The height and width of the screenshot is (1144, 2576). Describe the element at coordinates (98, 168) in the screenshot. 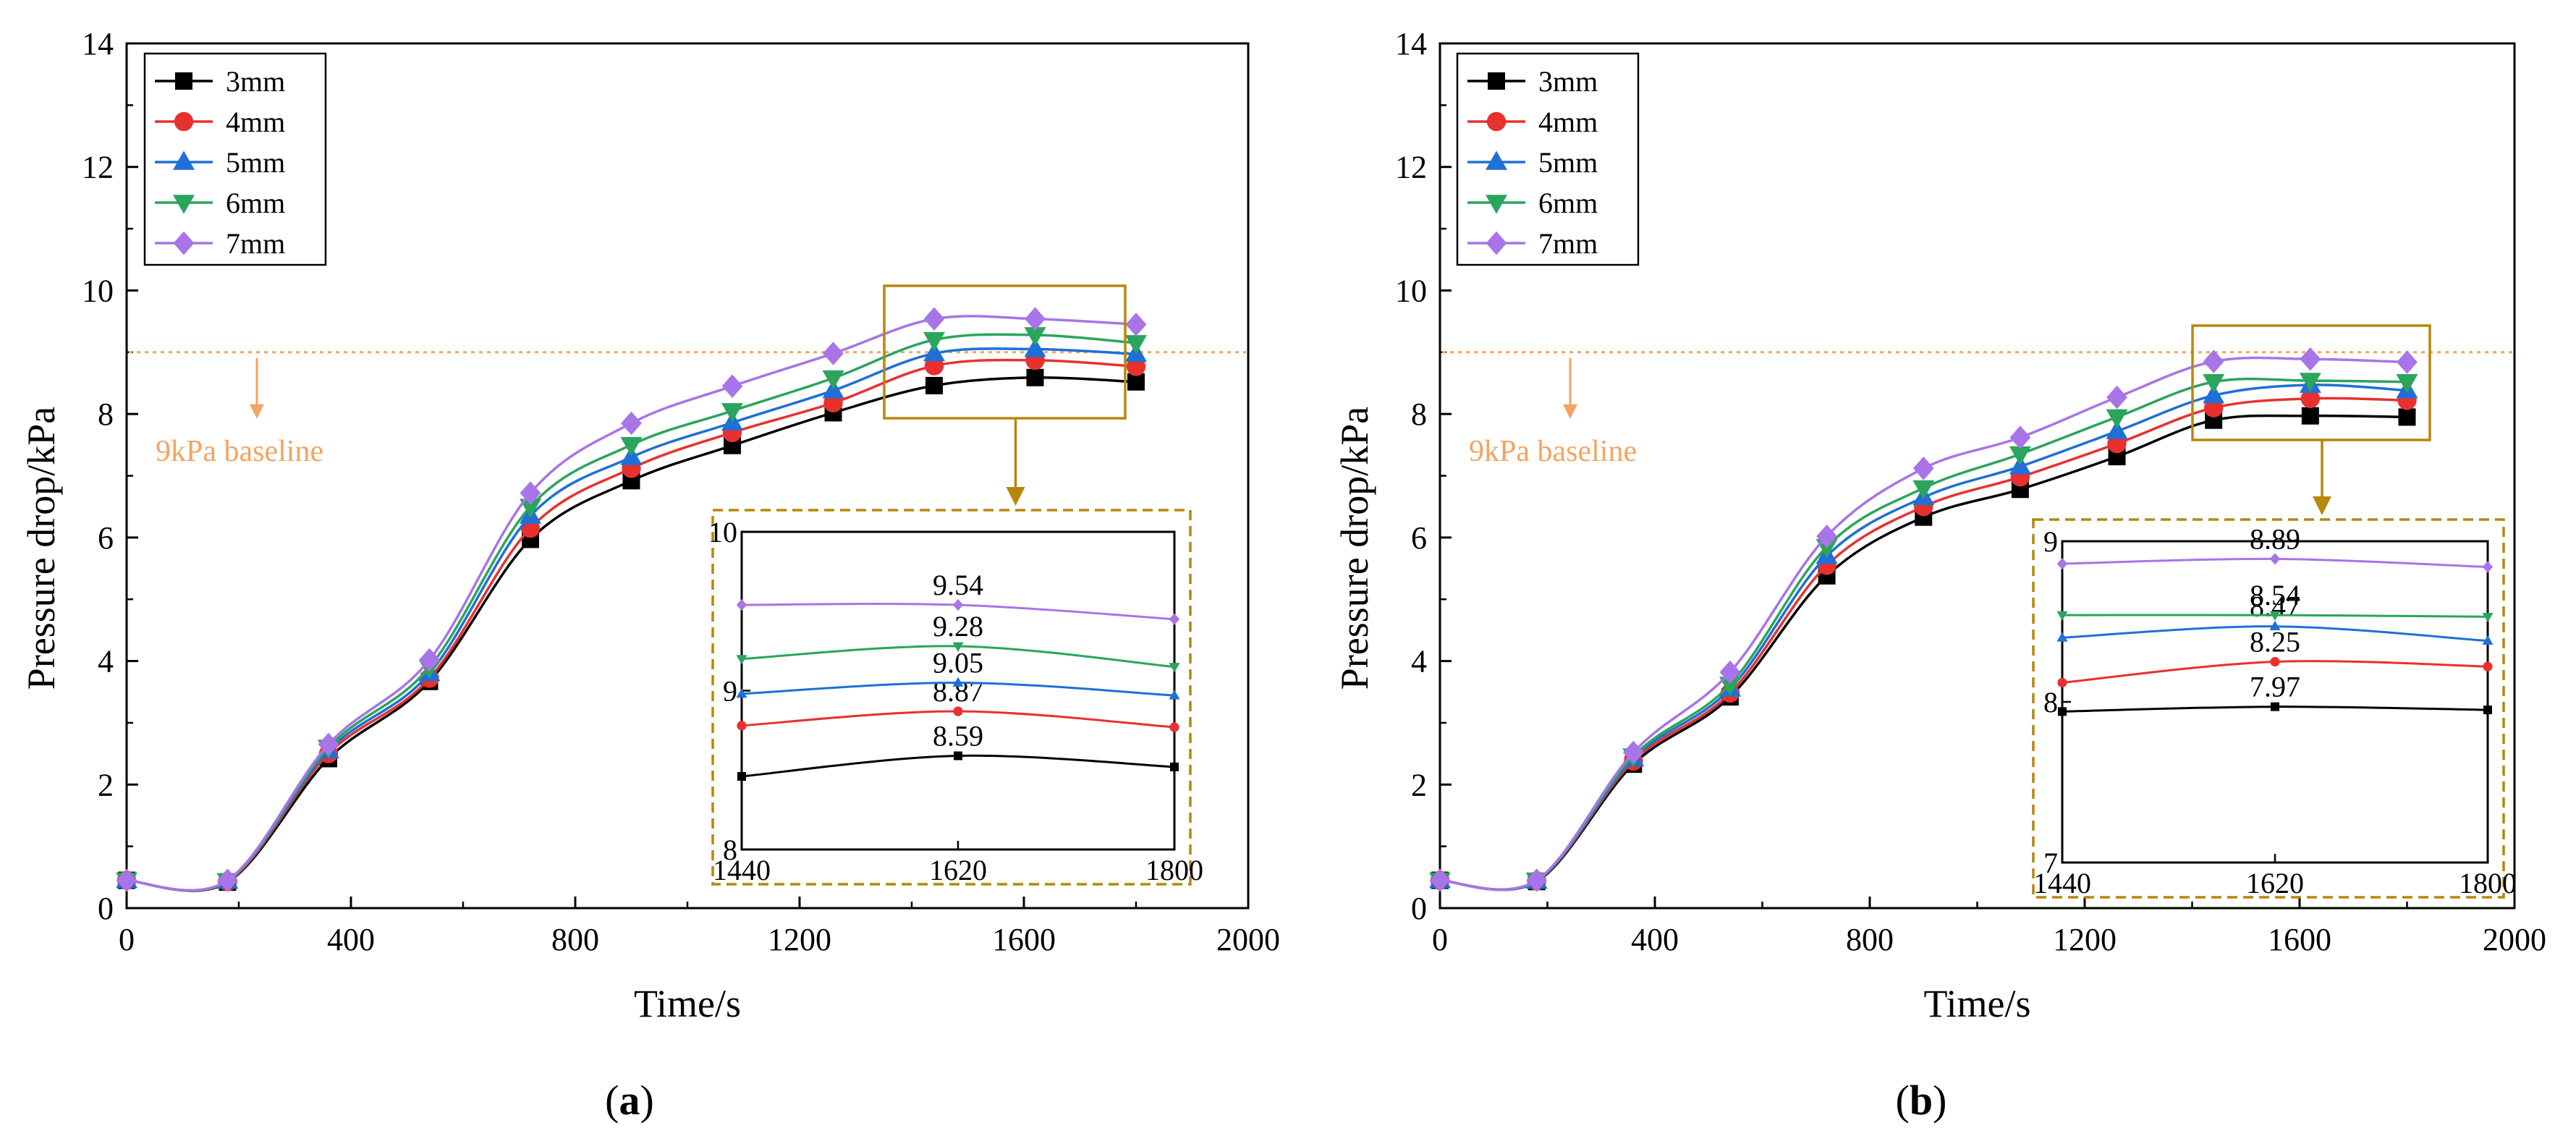

I see `y-tick-label: 12` at that location.